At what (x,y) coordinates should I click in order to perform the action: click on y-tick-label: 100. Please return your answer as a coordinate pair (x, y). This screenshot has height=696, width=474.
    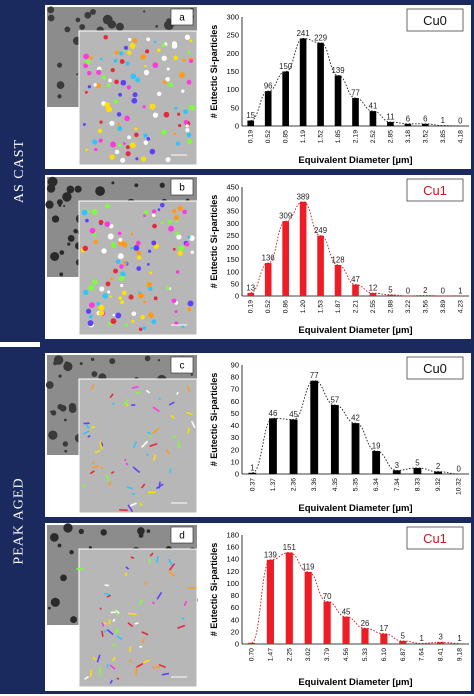
    Looking at the image, I should click on (232, 271).